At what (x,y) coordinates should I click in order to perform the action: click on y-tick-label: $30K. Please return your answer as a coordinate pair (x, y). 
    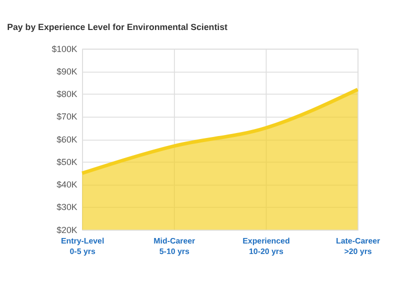
    Looking at the image, I should click on (67, 207).